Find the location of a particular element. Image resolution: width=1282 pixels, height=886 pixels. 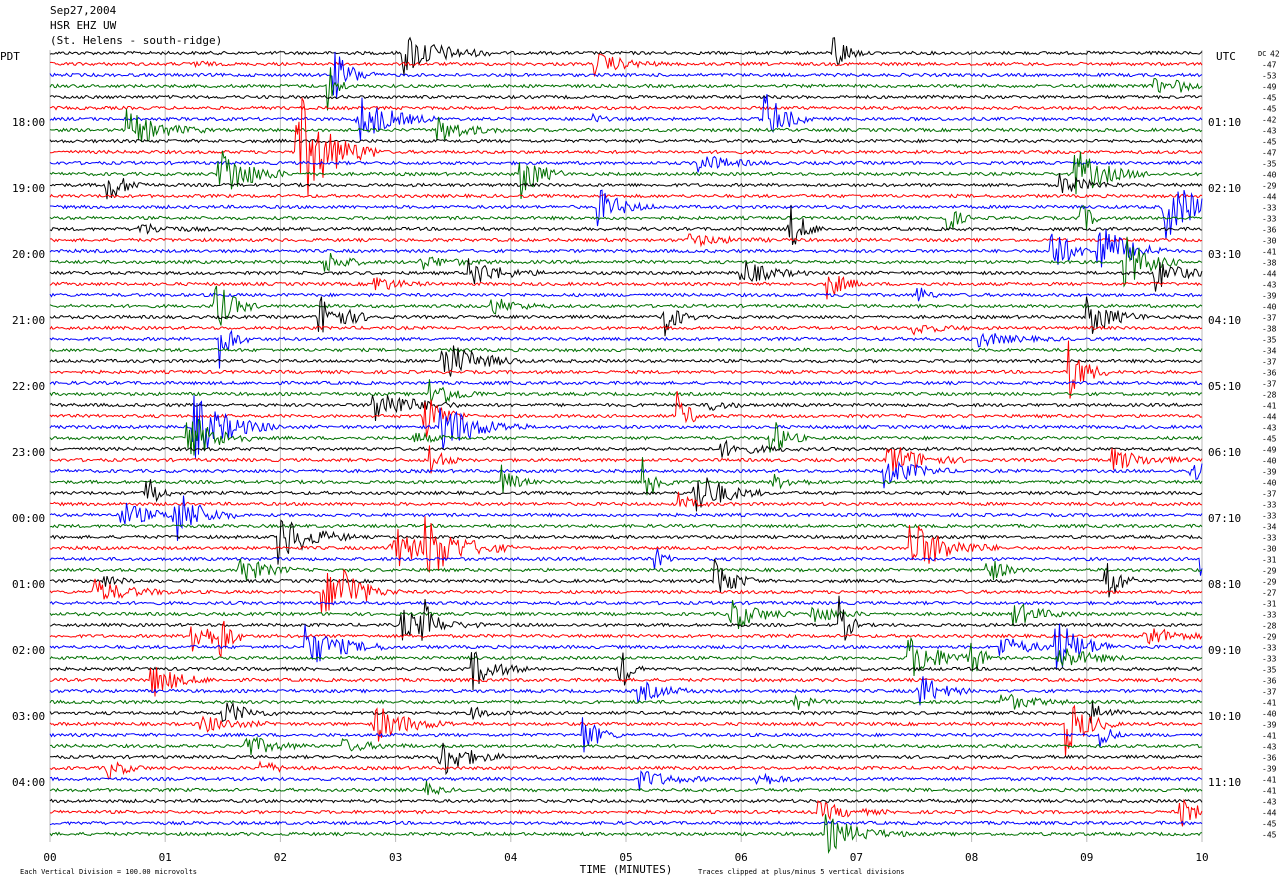

location: (St. Helens - south-ridge) is located at coordinates (136, 40).